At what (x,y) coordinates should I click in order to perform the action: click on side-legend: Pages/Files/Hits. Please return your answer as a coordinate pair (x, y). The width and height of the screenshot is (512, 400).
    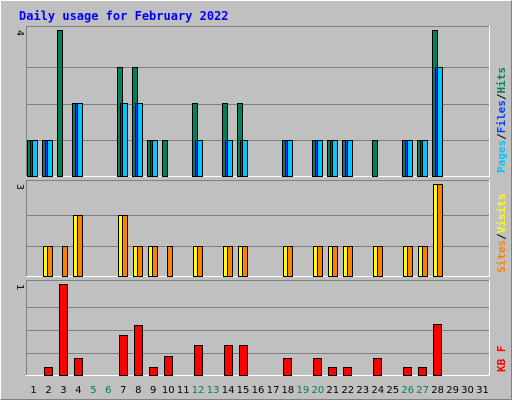
    Looking at the image, I should click on (501, 120).